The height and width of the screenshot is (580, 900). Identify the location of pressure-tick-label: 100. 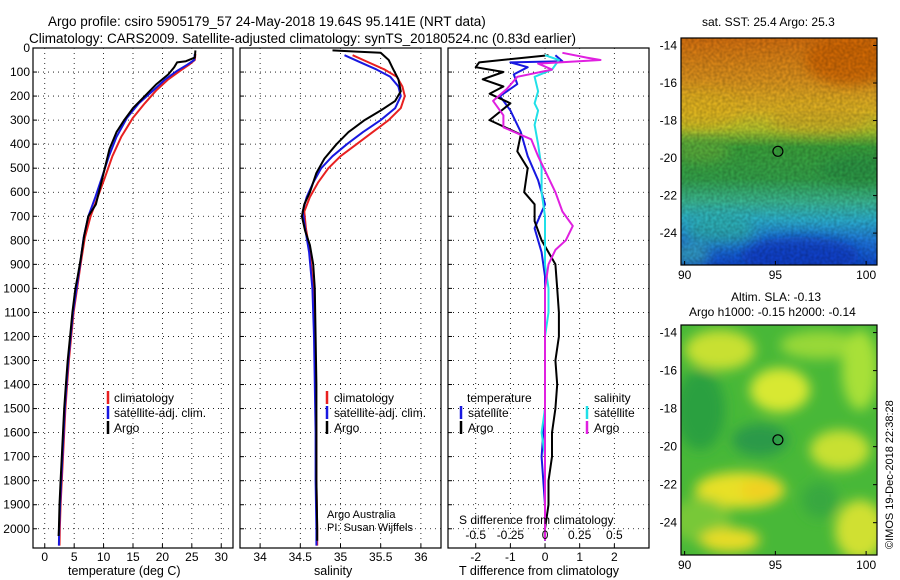
(20, 72).